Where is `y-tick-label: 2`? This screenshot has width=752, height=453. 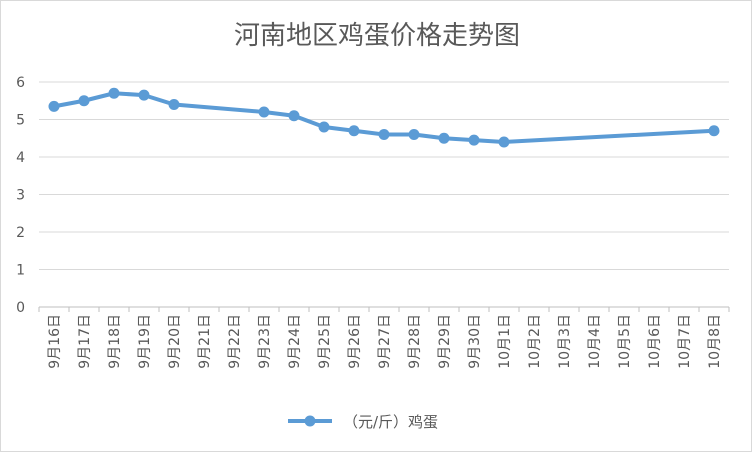 y-tick-label: 2 is located at coordinates (20, 233).